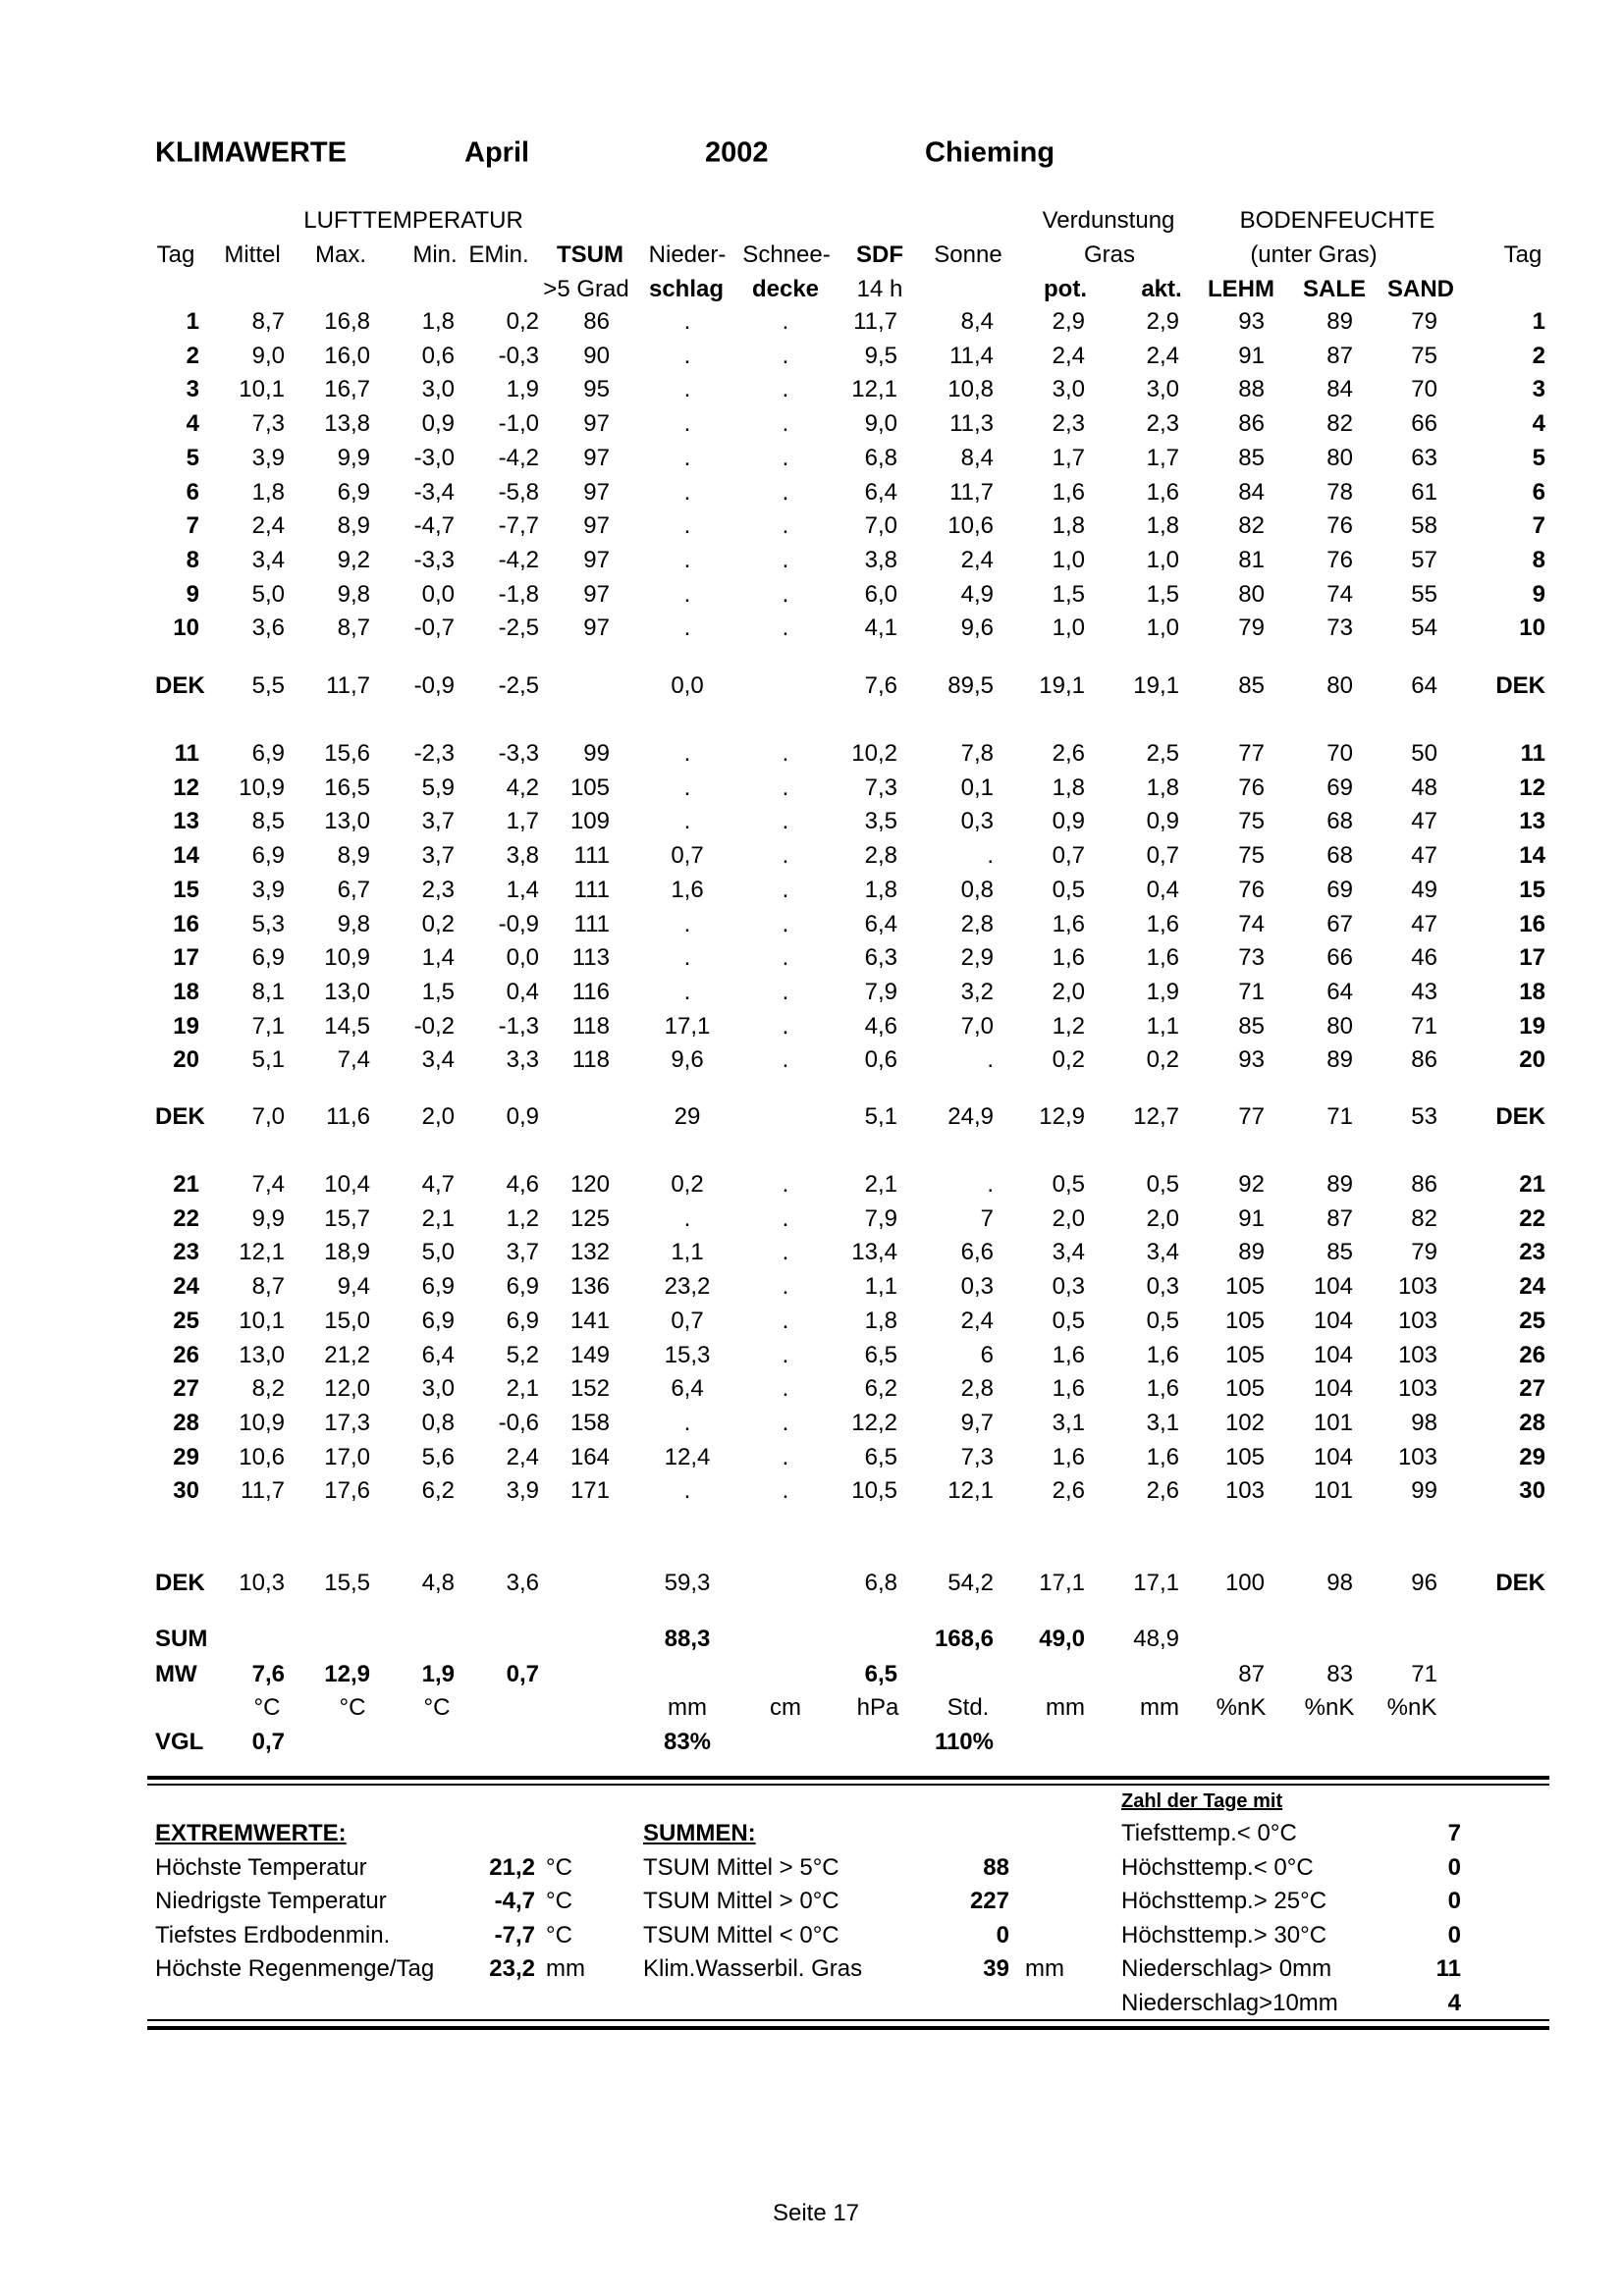 The height and width of the screenshot is (2296, 1623). Describe the element at coordinates (687, 254) in the screenshot. I see `column-header: Nieder-` at that location.